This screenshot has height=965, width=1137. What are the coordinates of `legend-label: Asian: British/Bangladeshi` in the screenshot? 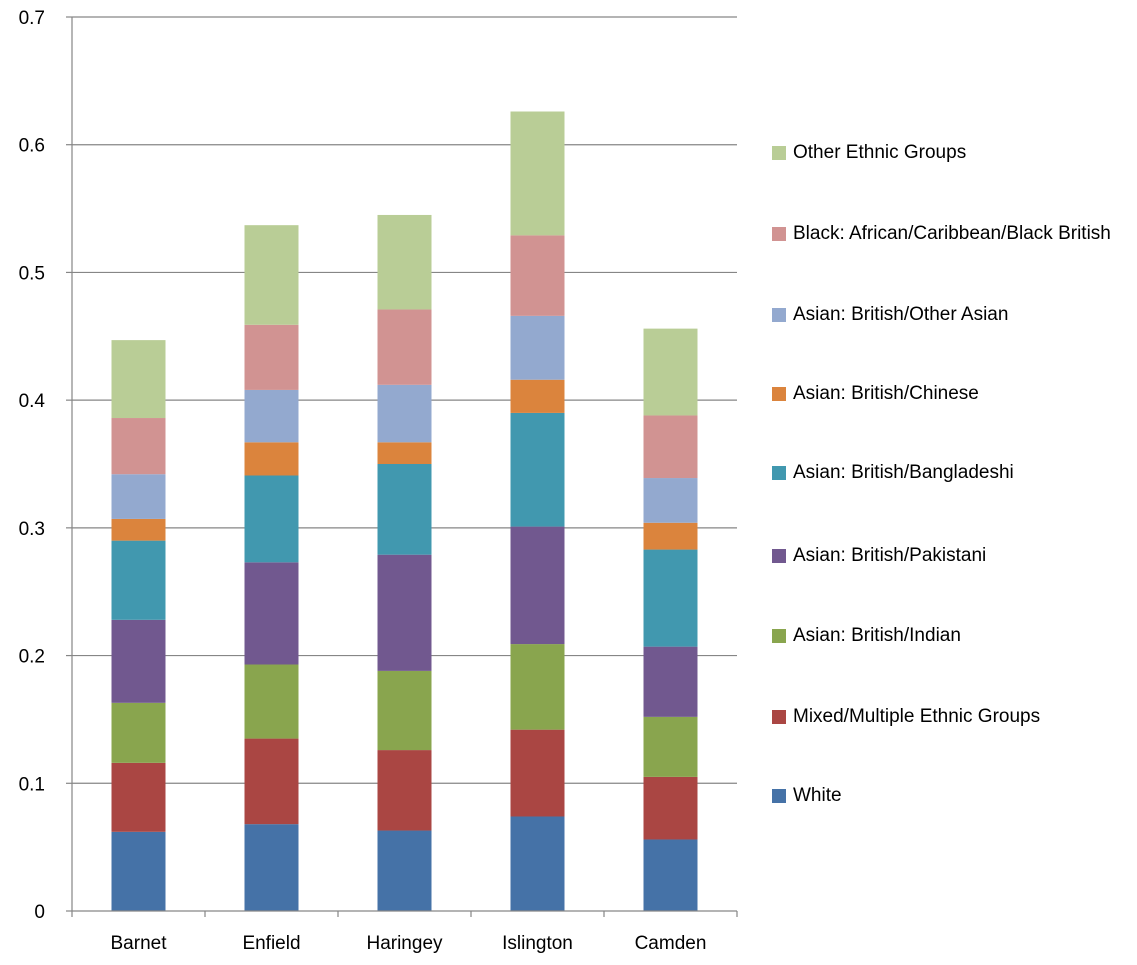 It's located at (903, 472).